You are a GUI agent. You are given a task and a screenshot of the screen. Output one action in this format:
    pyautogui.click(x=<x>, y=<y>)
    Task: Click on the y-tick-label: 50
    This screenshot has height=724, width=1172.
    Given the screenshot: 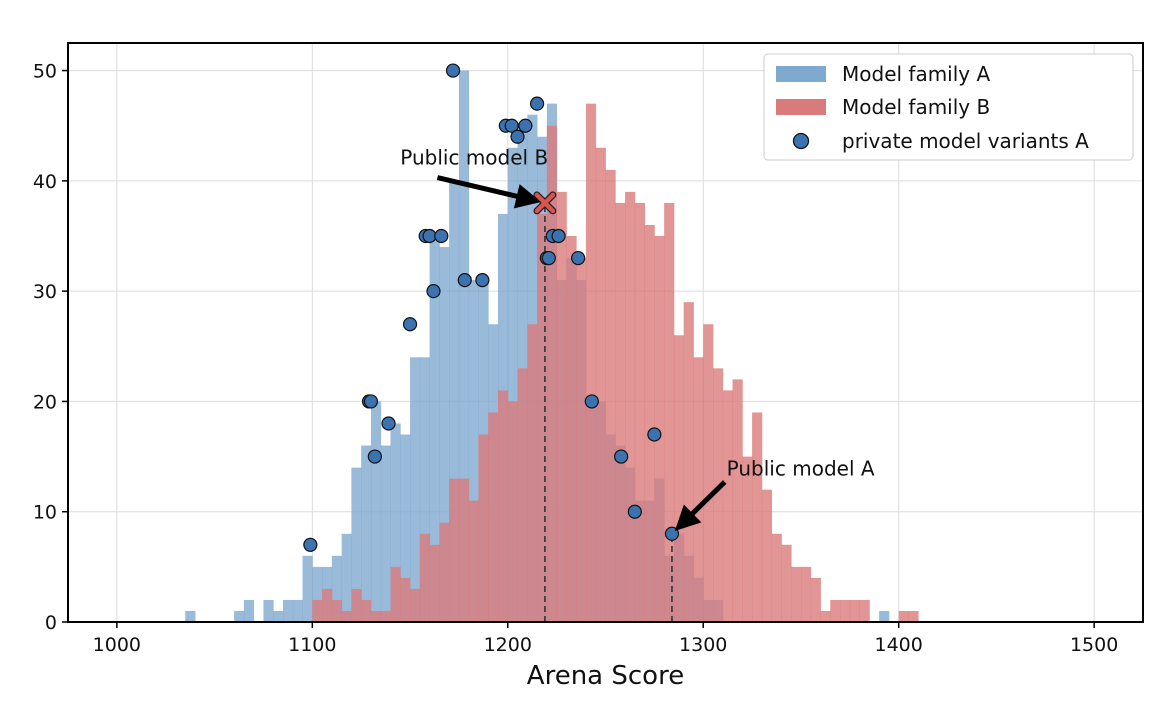 What is the action you would take?
    pyautogui.click(x=45, y=72)
    